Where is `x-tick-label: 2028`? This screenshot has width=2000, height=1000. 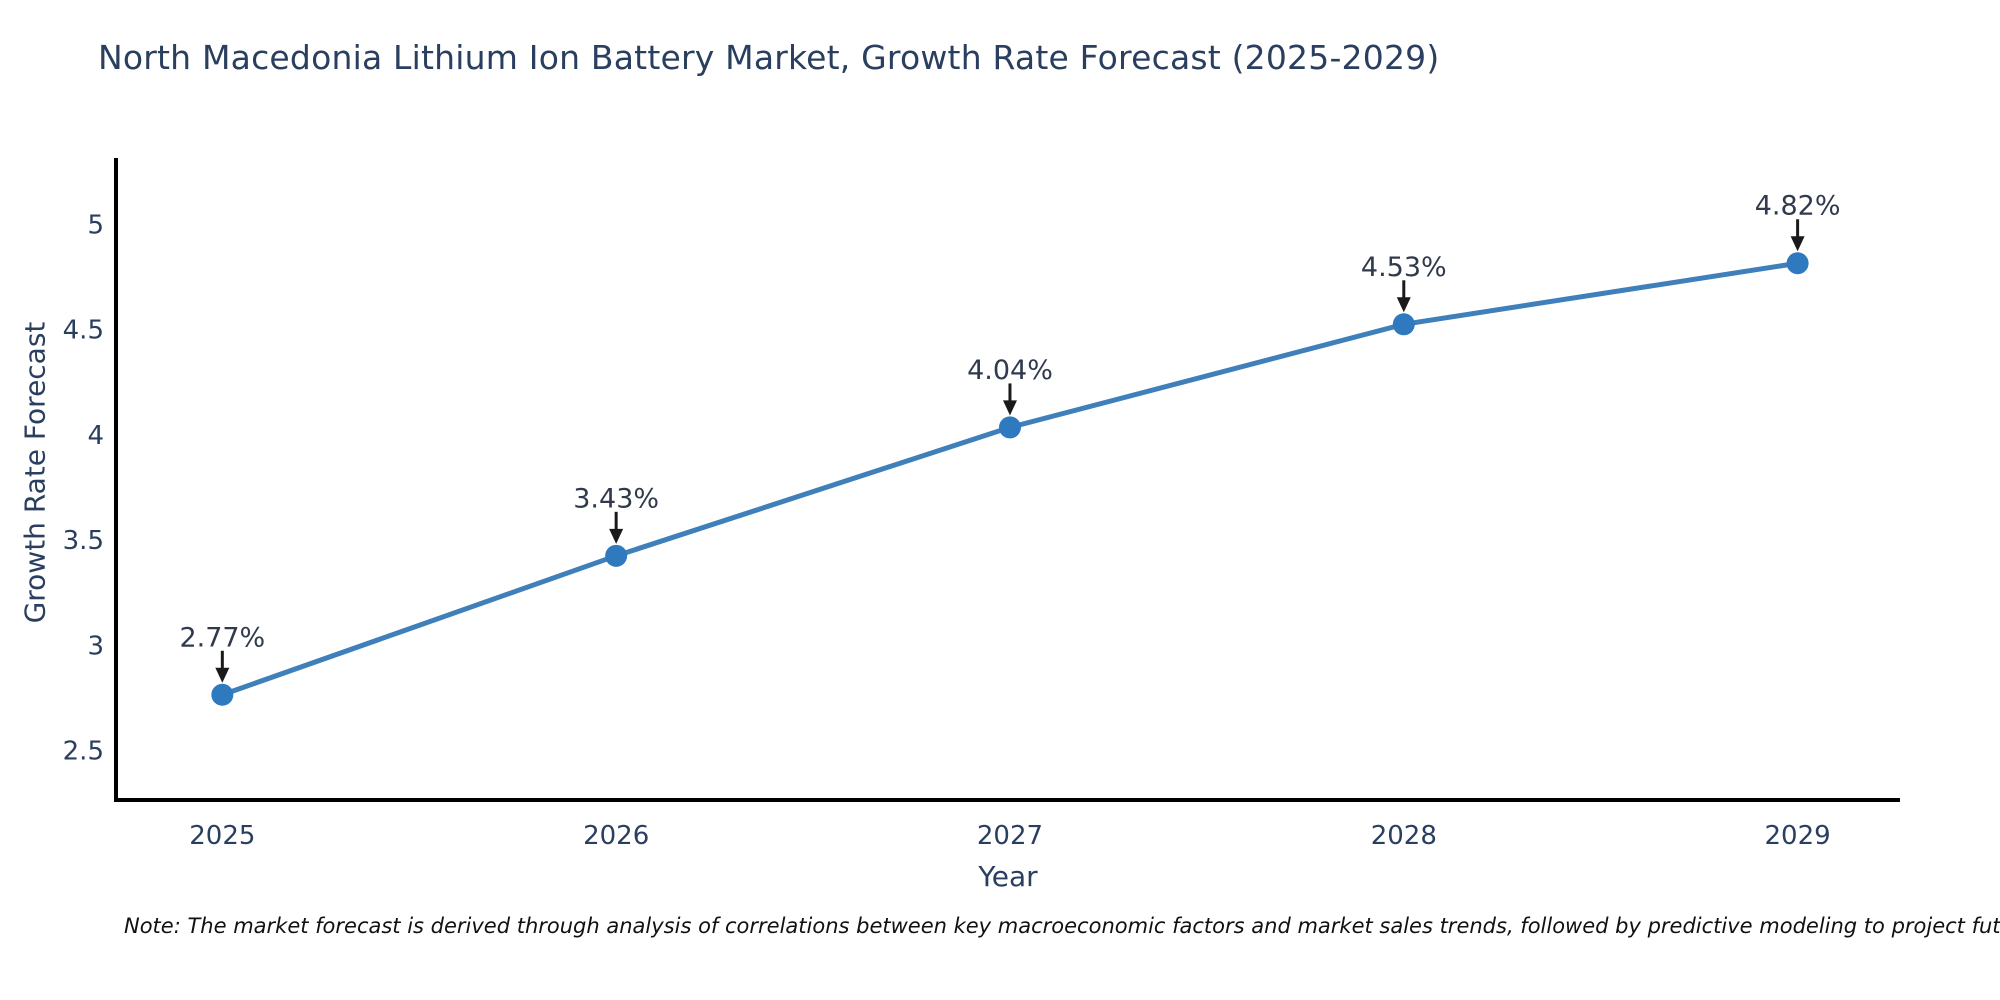 x-tick-label: 2028 is located at coordinates (1404, 836).